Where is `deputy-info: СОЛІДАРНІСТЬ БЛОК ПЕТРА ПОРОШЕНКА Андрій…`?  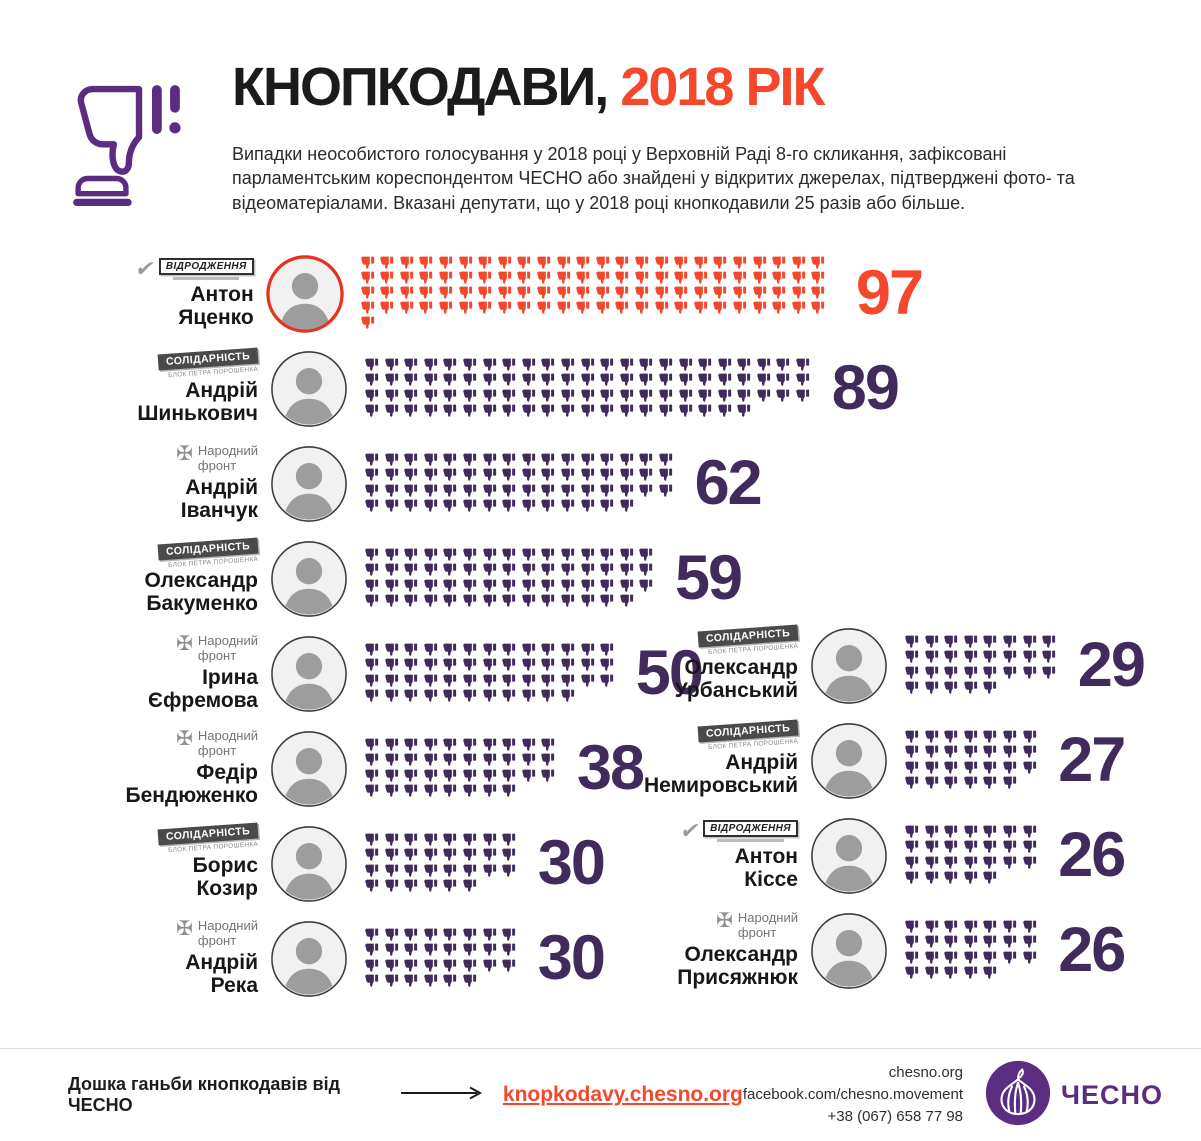
deputy-info: СОЛІДАРНІСТЬ БЛОК ПЕТРА ПОРОШЕНКА Андрій… is located at coordinates (160, 386).